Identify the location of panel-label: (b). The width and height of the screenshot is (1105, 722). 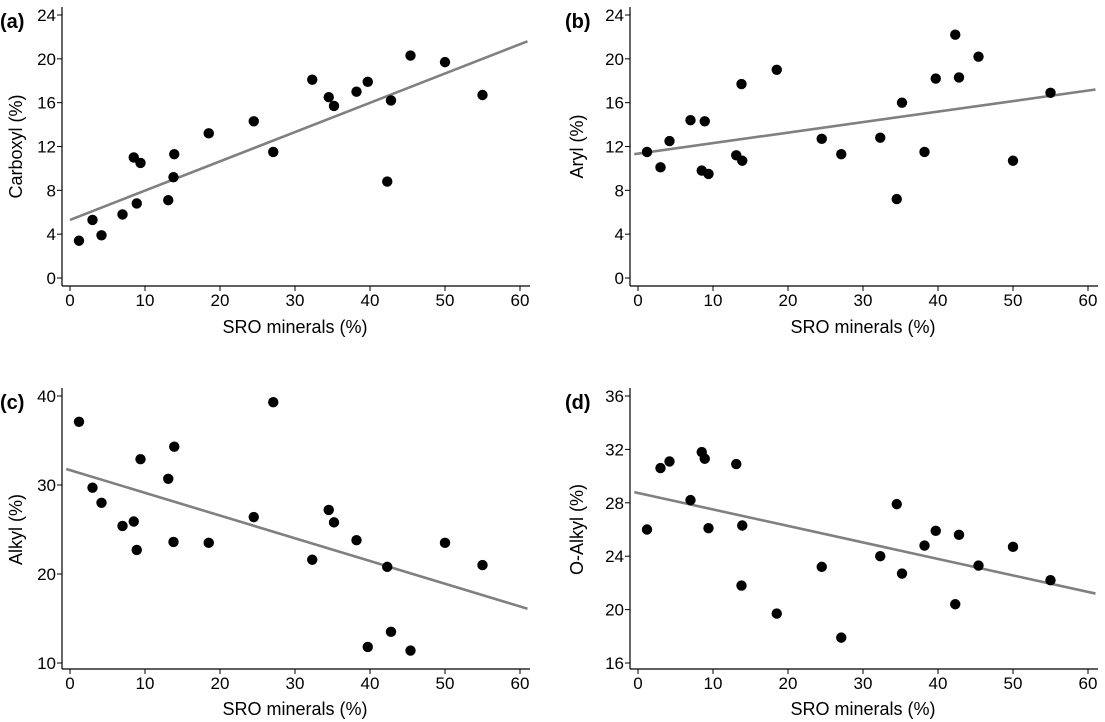
(578, 22).